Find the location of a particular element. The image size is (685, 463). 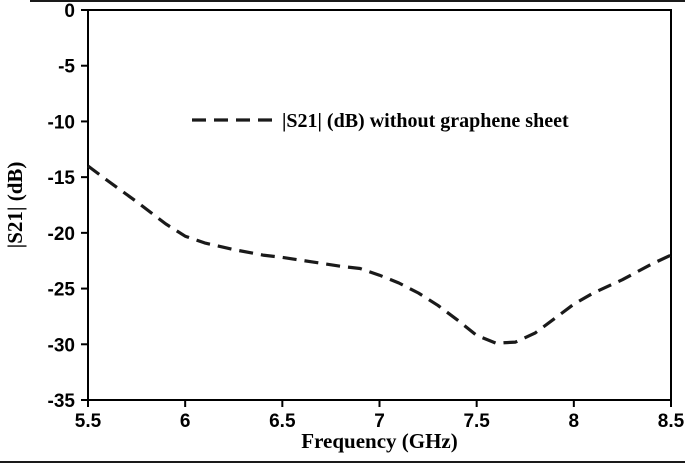

y-tick-label: -15 is located at coordinates (62, 178).